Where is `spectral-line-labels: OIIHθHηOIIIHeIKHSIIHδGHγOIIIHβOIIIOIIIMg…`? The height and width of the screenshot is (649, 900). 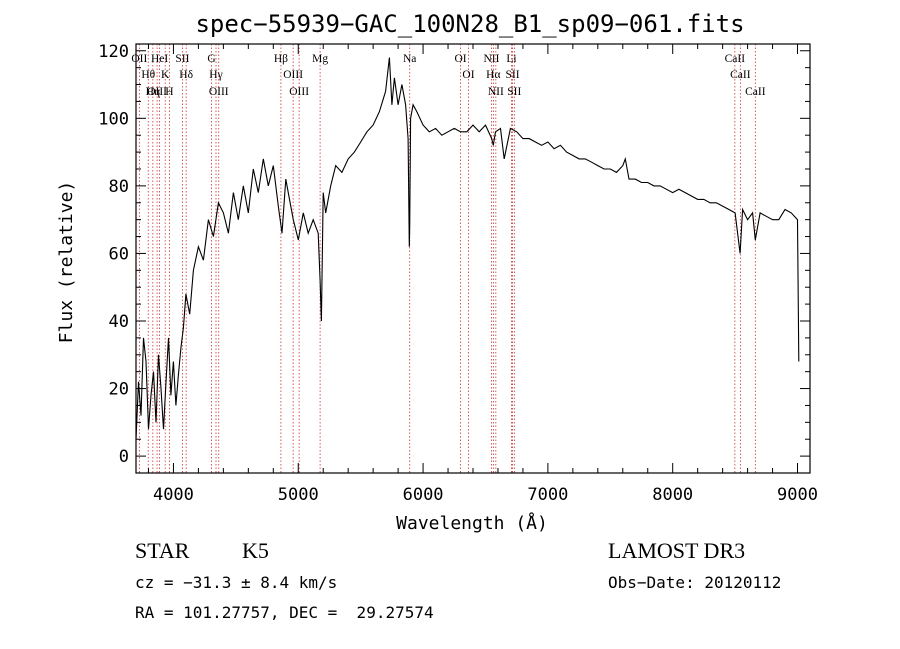 spectral-line-labels: OIIHθHηOIIIHeIKHSIIHδGHγOIIIHβOIIIOIIIMg… is located at coordinates (448, 75).